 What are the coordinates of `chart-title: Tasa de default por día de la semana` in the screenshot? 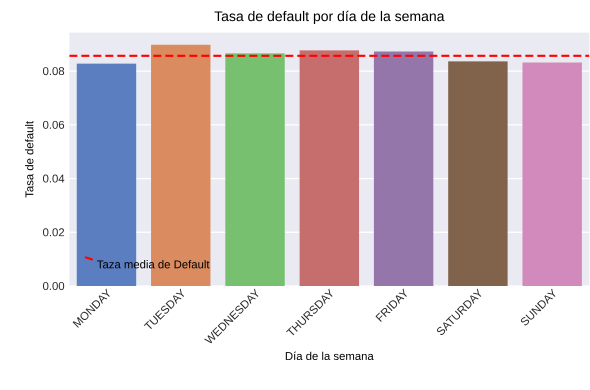 It's located at (329, 17).